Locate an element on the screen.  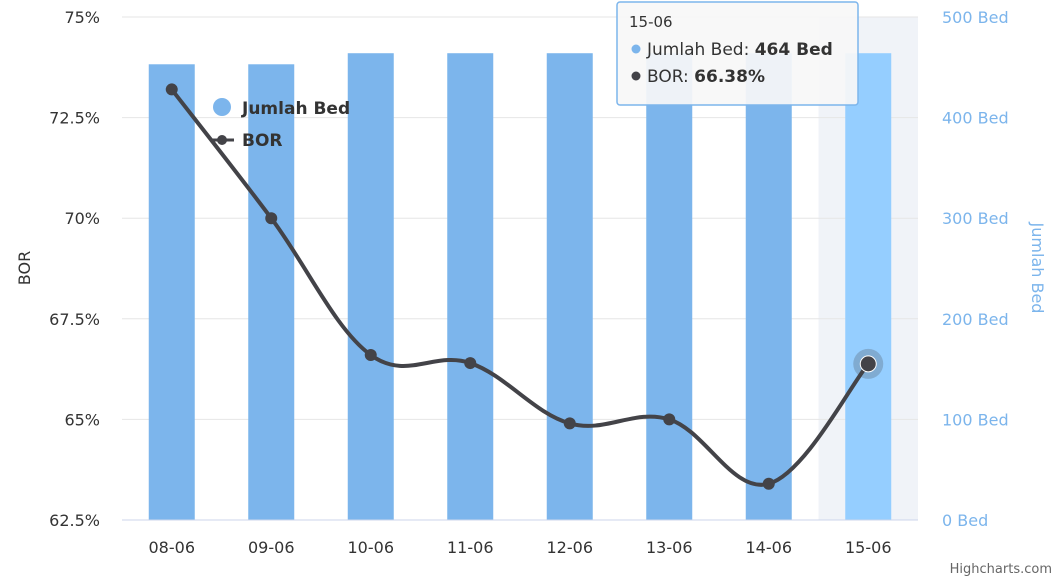
left-tick-label: 72.5% is located at coordinates (74, 118).